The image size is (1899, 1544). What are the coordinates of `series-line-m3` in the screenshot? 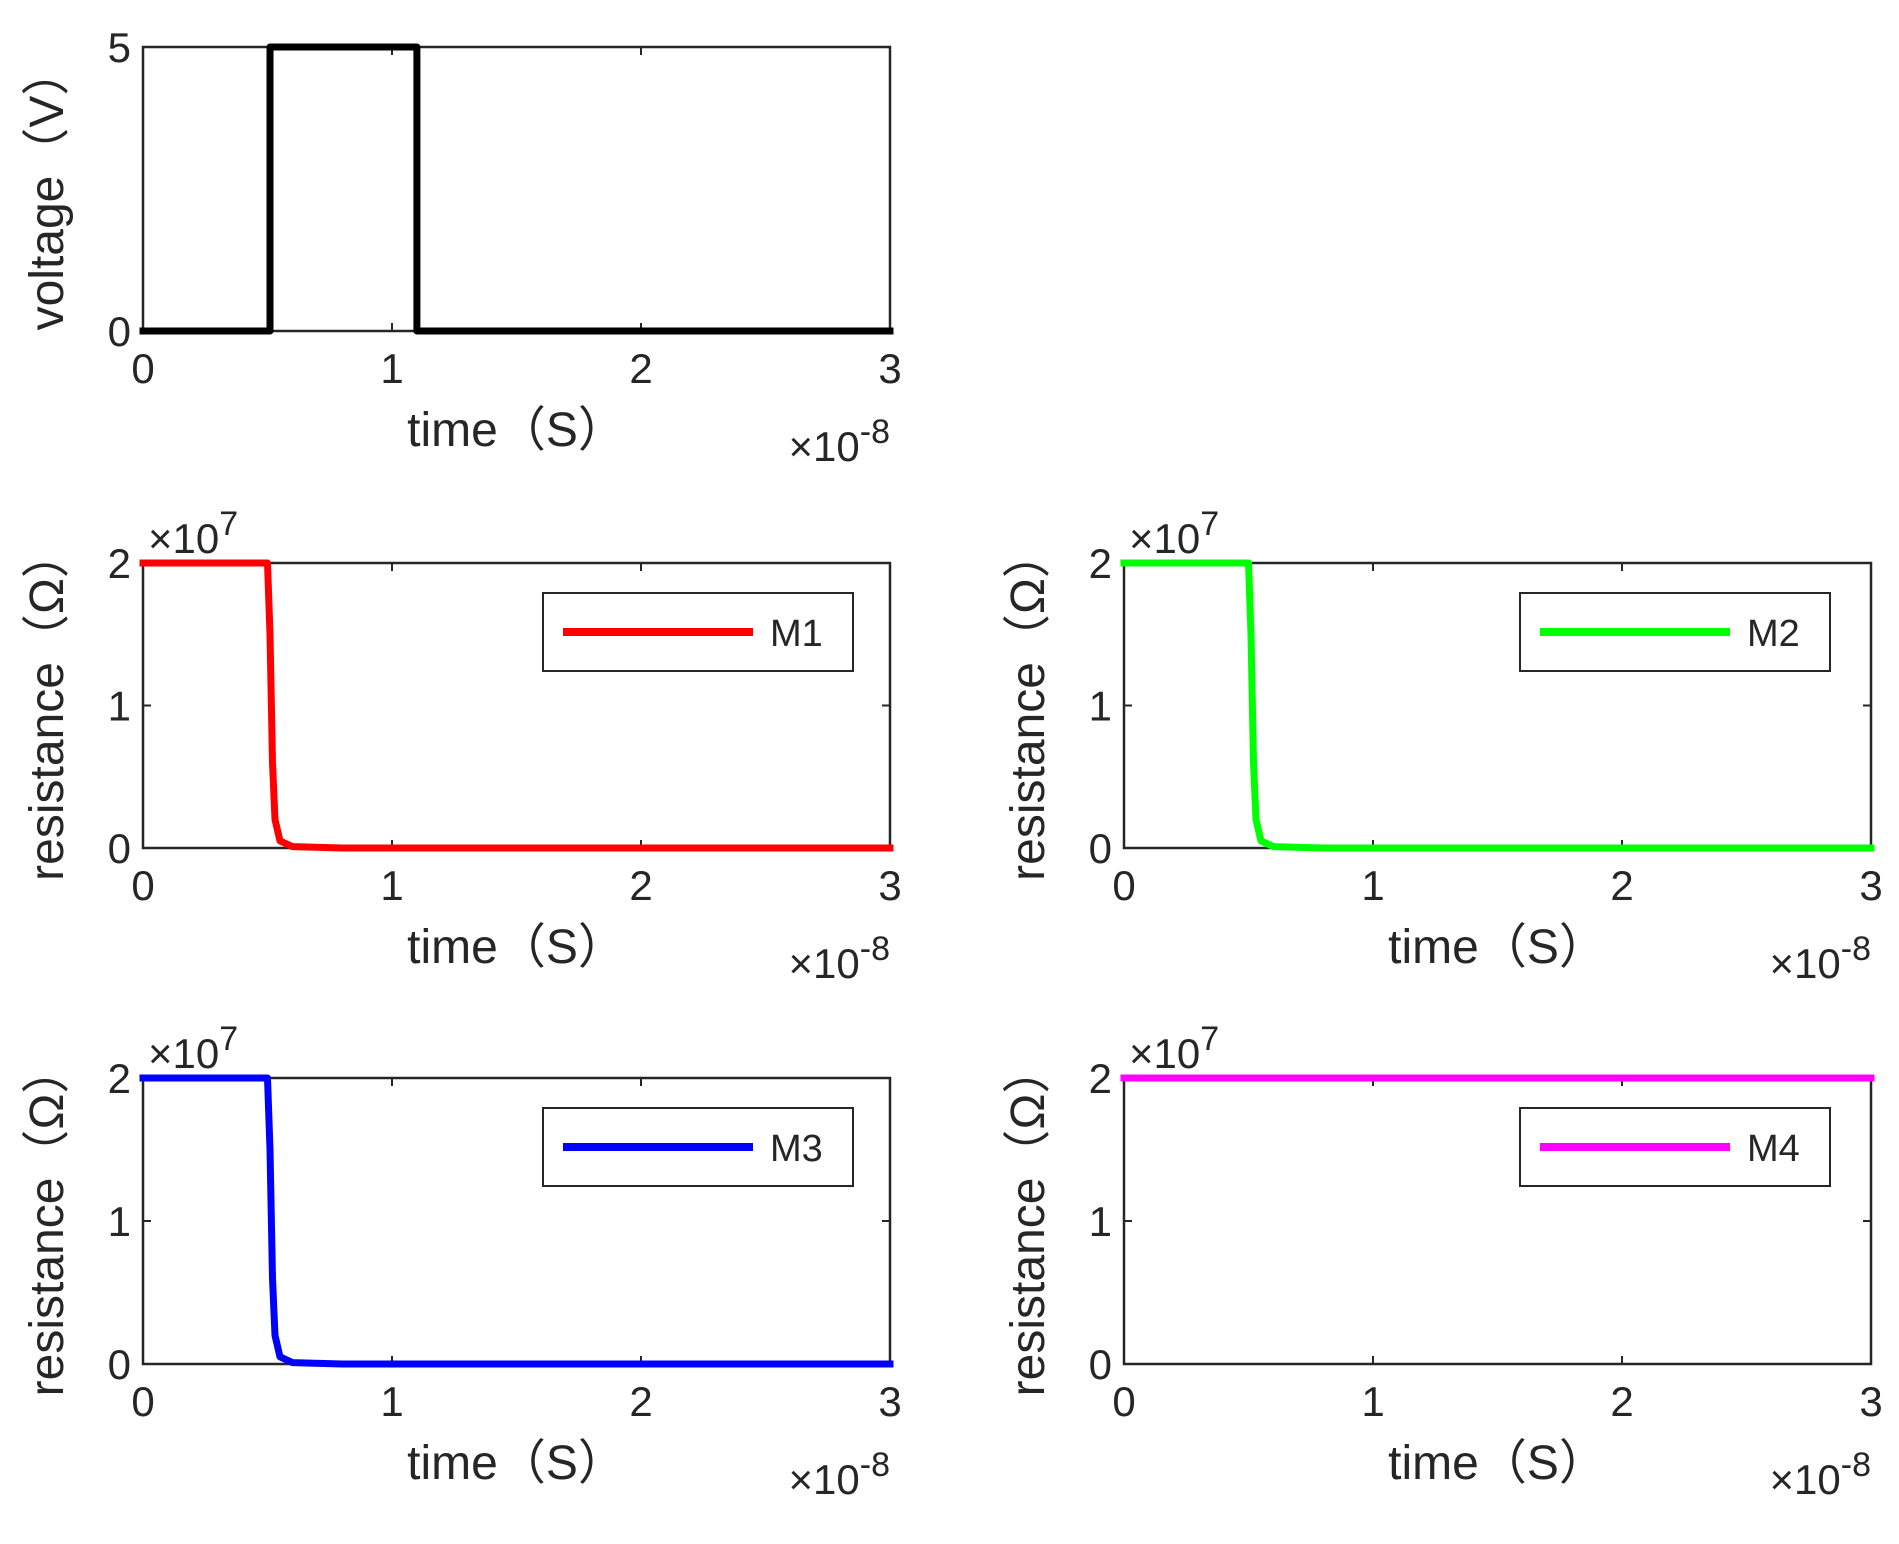 It's located at (516, 1221).